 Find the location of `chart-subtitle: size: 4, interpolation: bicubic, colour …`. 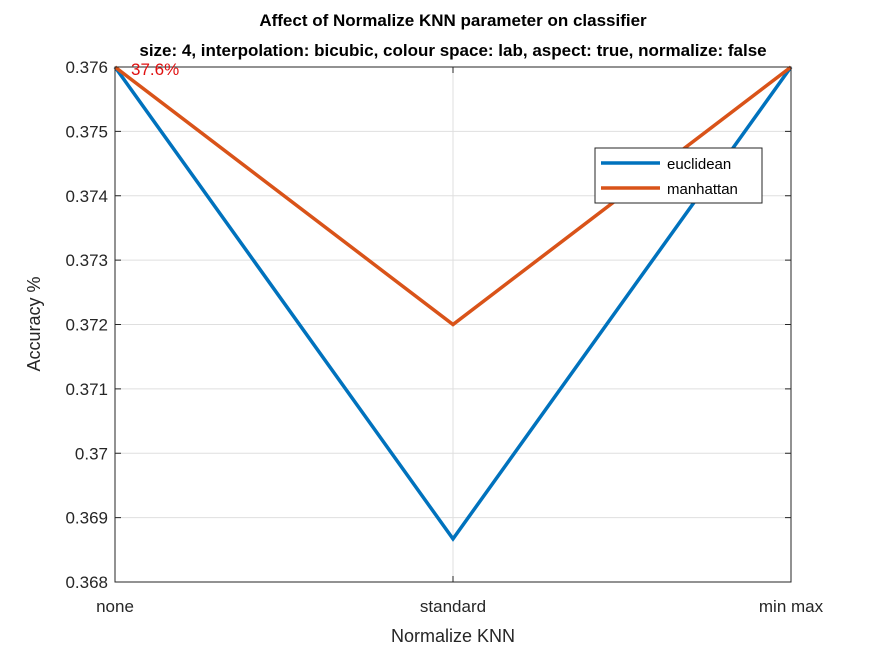

chart-subtitle: size: 4, interpolation: bicubic, colour … is located at coordinates (452, 50).